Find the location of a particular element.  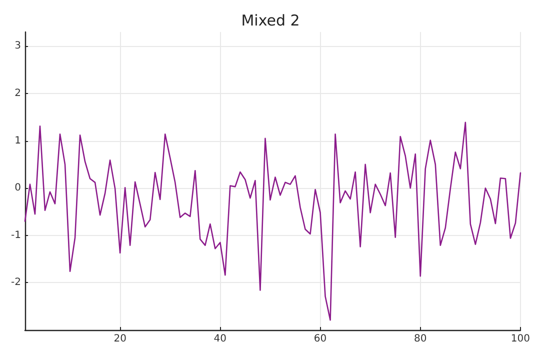

y-tick-label: -1 is located at coordinates (15, 235).